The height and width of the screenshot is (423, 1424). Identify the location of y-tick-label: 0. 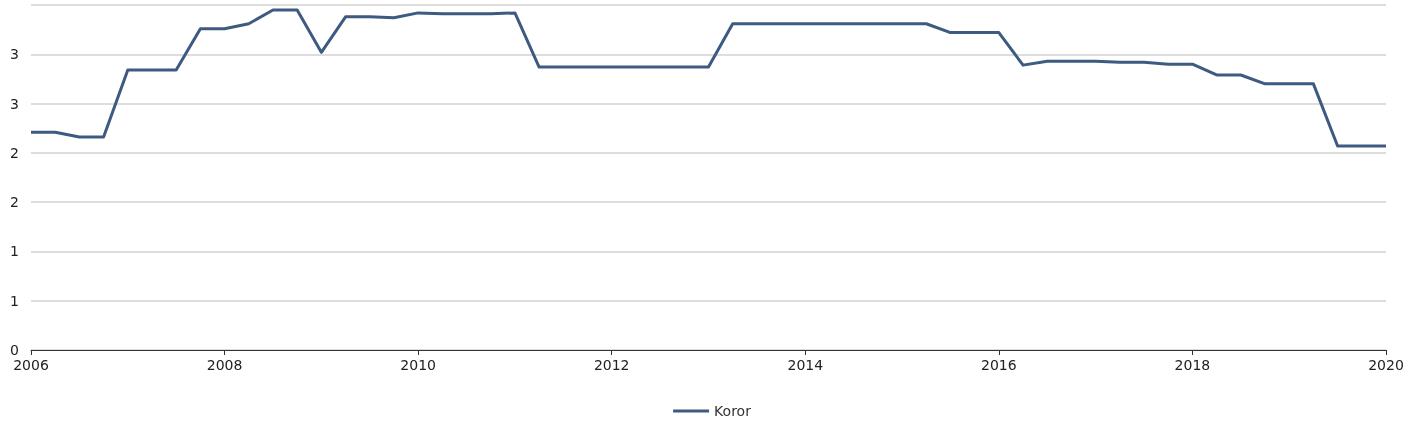
(14, 350).